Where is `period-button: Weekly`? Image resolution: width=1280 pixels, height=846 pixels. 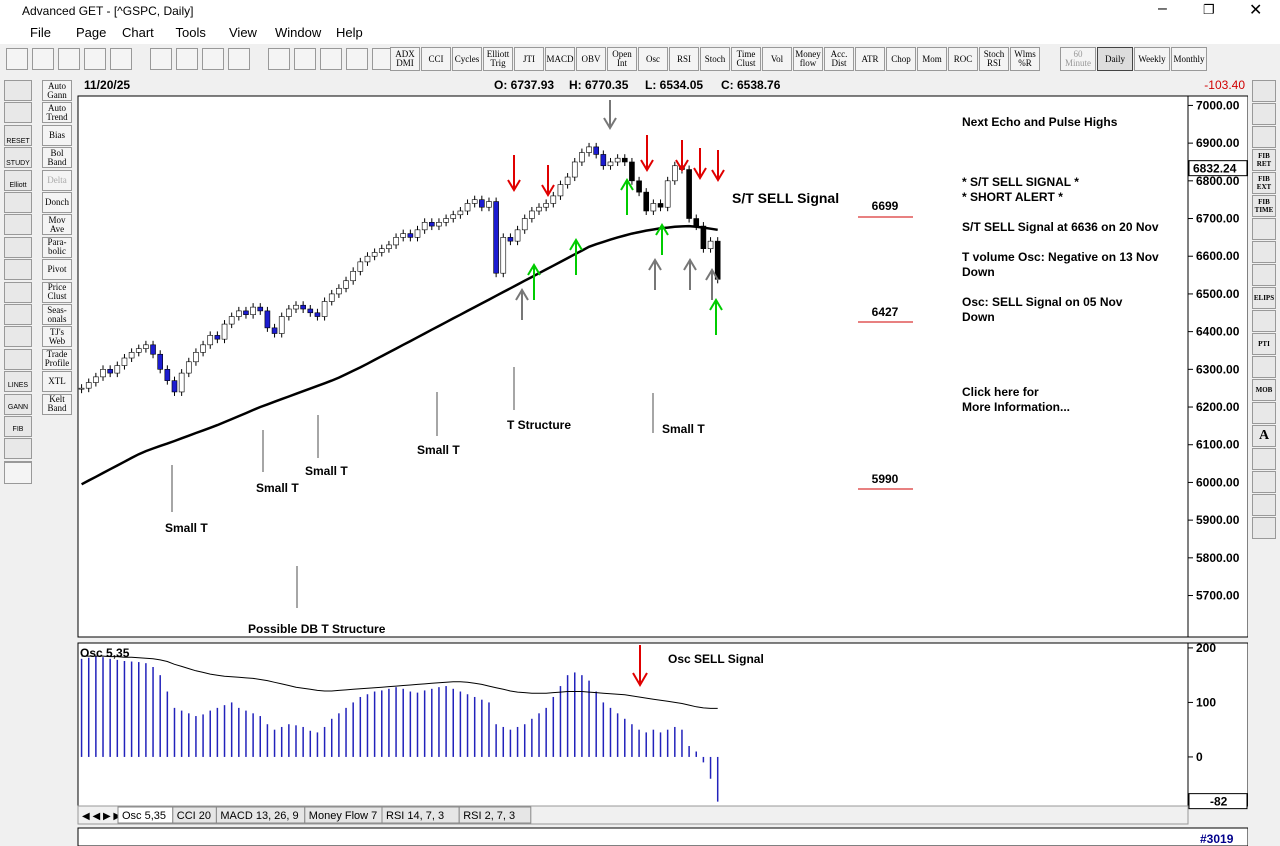
period-button: Weekly is located at coordinates (1152, 59).